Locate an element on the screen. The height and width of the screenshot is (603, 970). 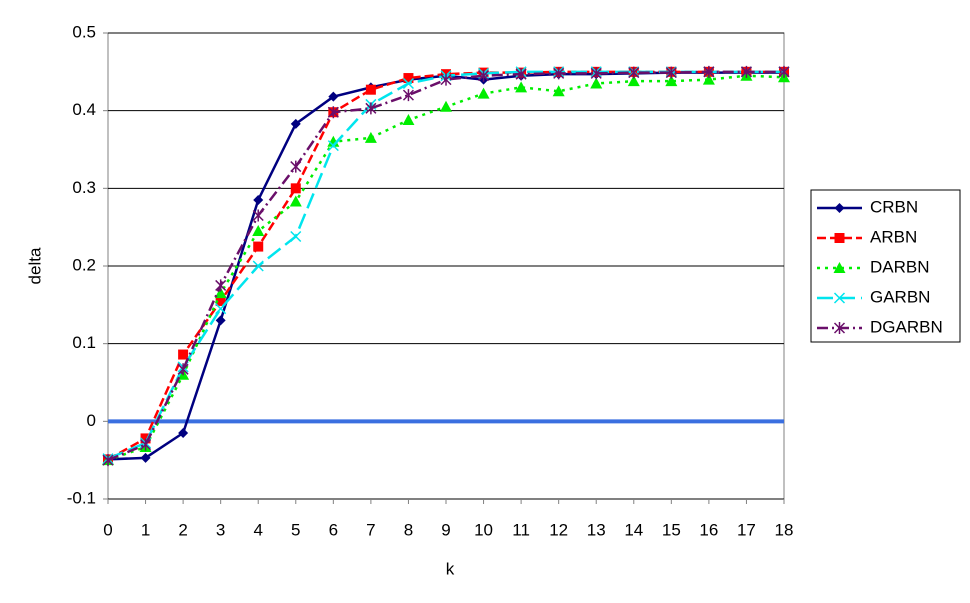
x-tick-label: 12 is located at coordinates (558, 529).